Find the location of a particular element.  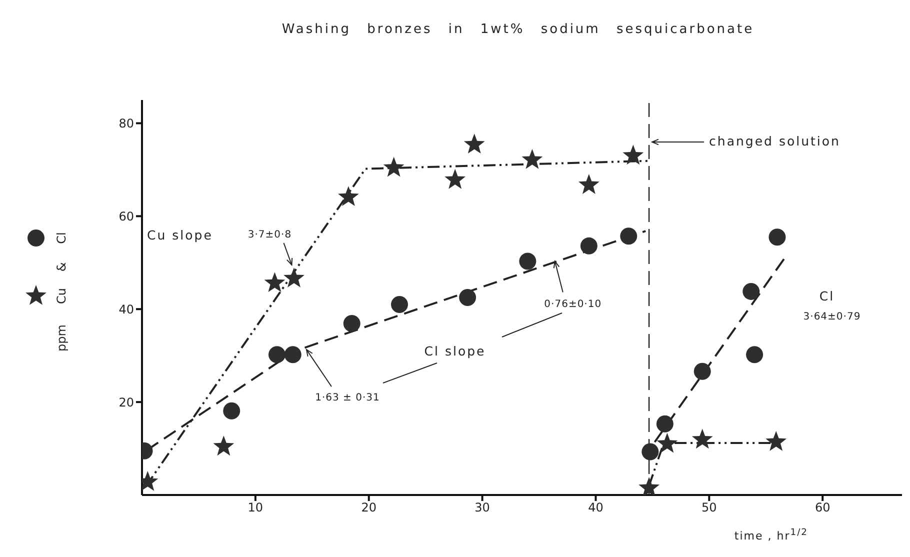

y-tick-label: 60 is located at coordinates (126, 216).